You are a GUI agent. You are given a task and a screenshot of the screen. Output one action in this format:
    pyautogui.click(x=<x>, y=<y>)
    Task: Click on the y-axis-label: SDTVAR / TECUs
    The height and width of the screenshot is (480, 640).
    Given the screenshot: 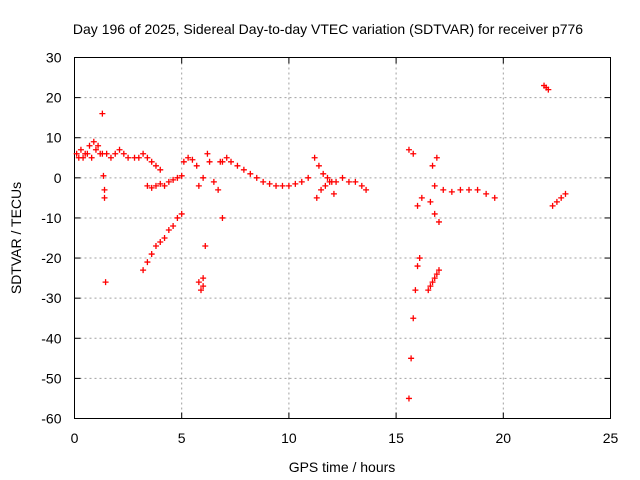 What is the action you would take?
    pyautogui.click(x=16, y=238)
    